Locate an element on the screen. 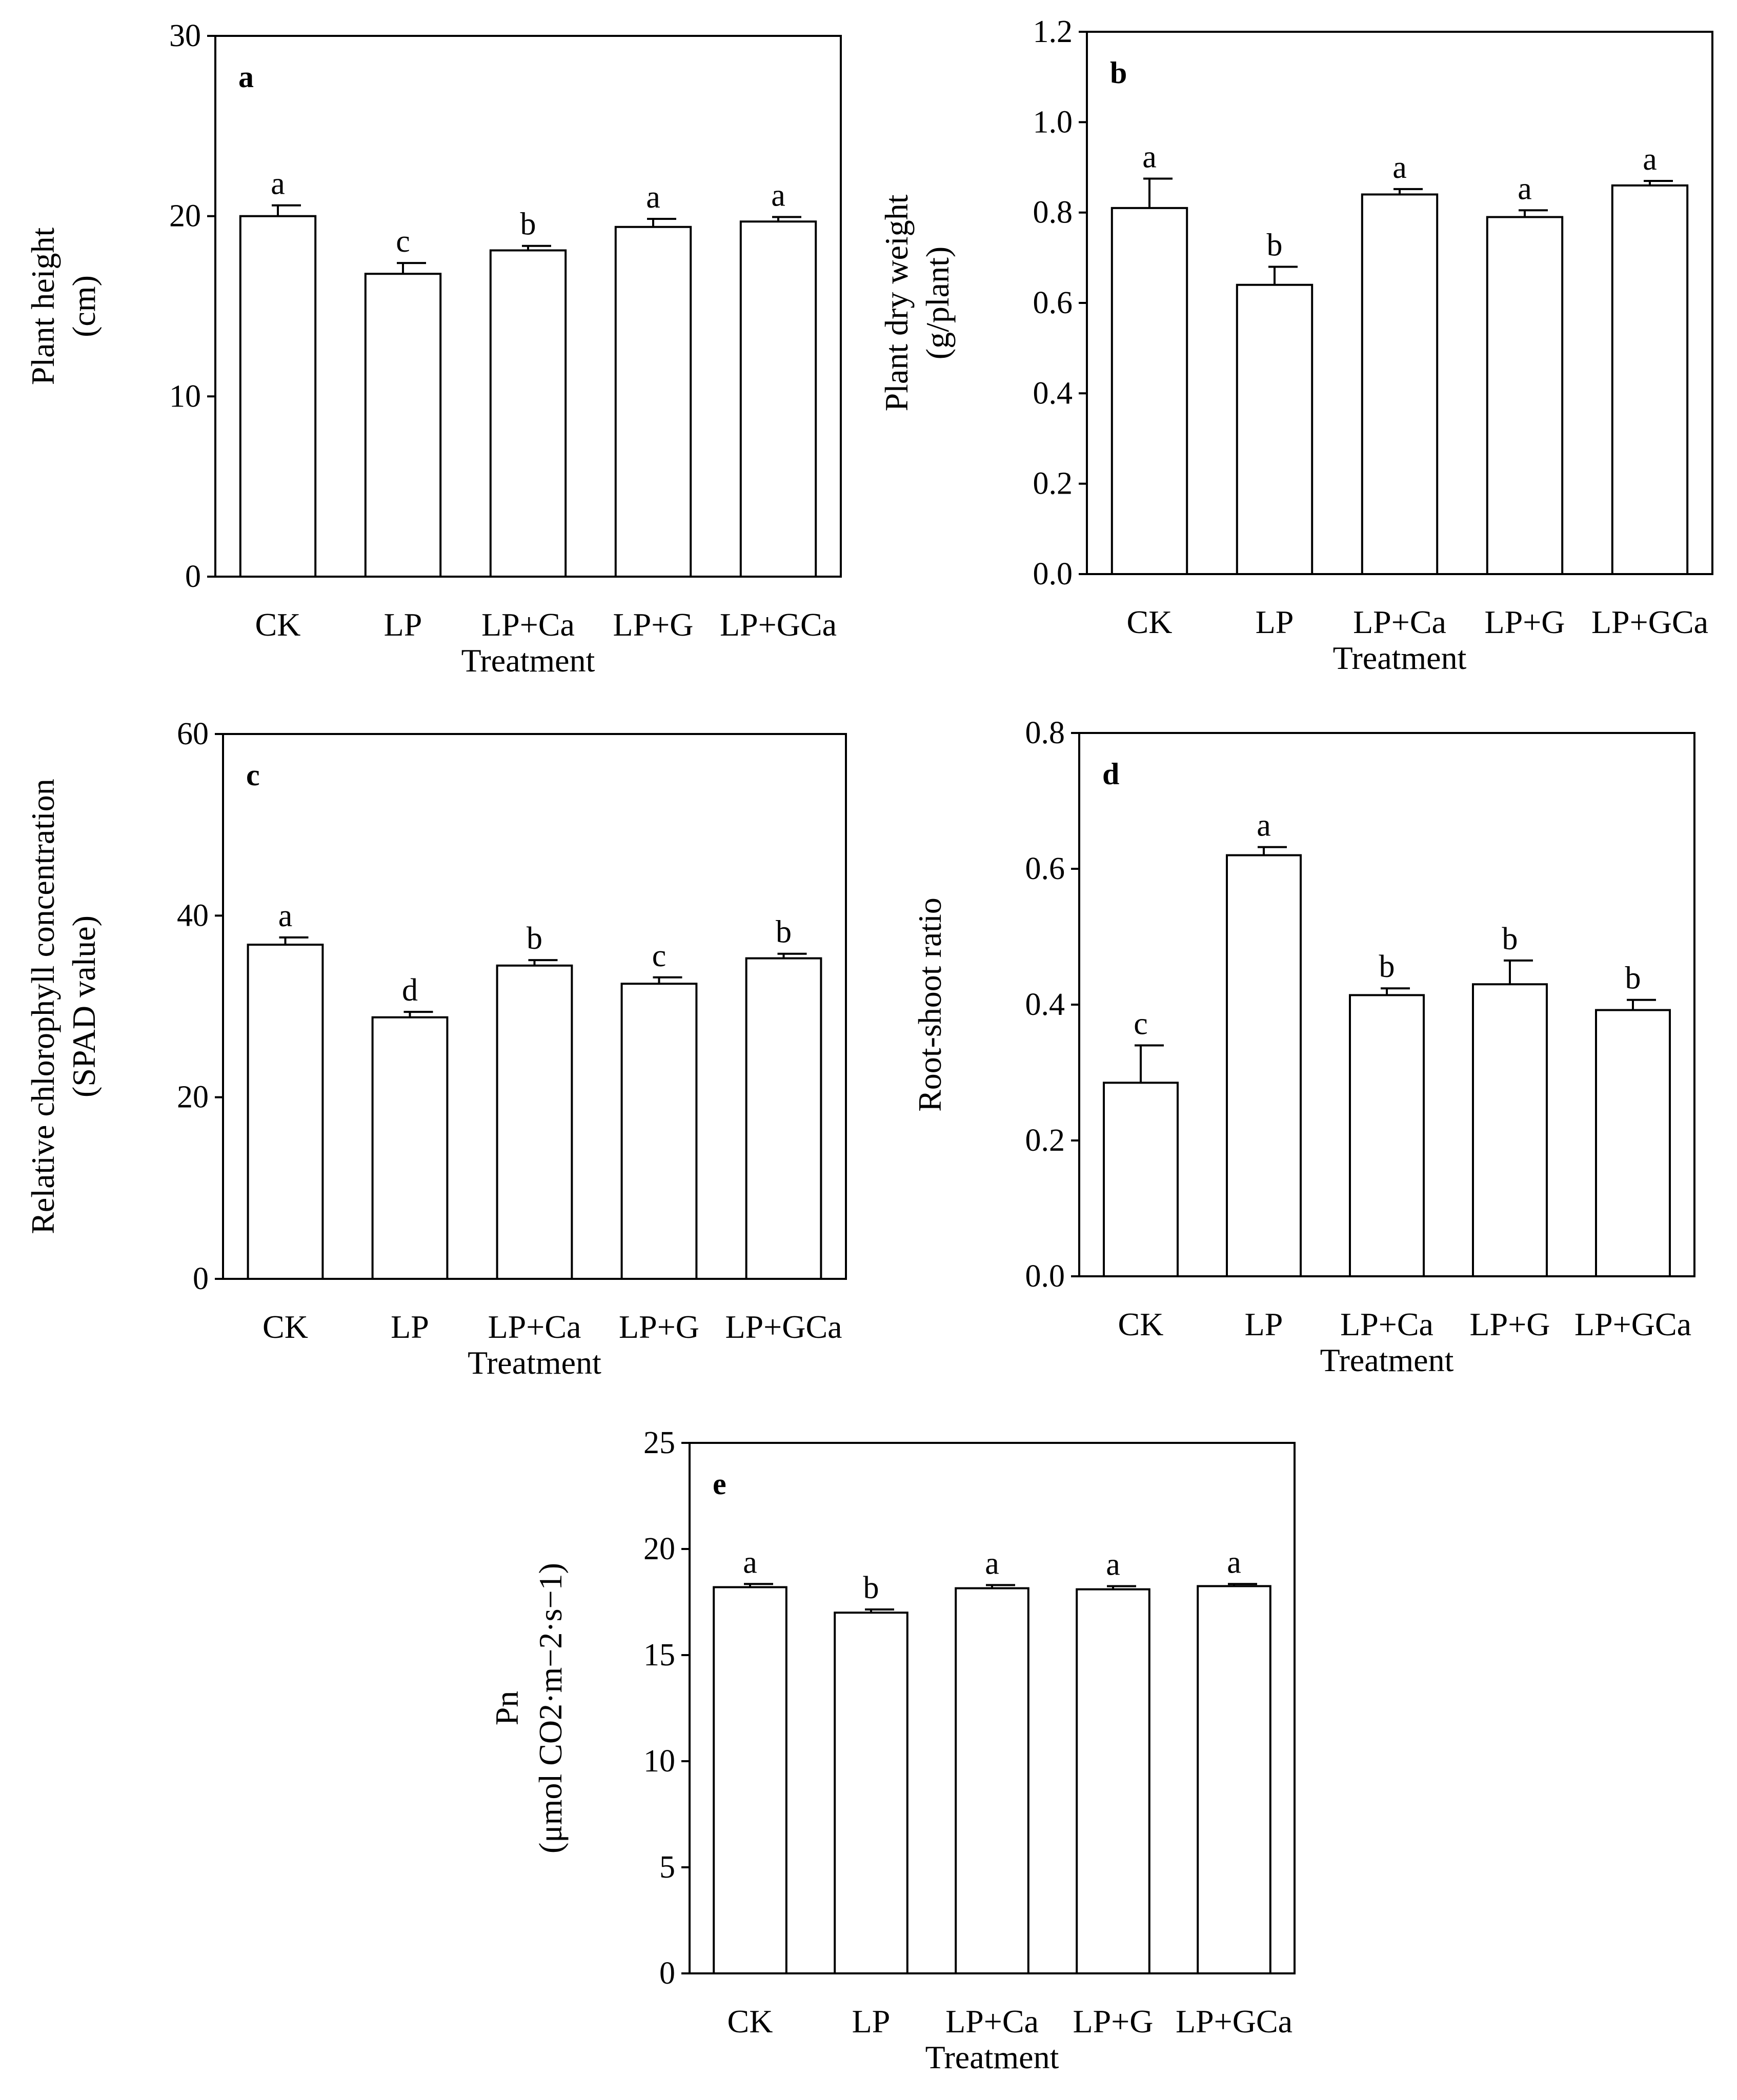 Image resolution: width=1737 pixels, height=2100 pixels. y-tick-label: 30 is located at coordinates (185, 35).